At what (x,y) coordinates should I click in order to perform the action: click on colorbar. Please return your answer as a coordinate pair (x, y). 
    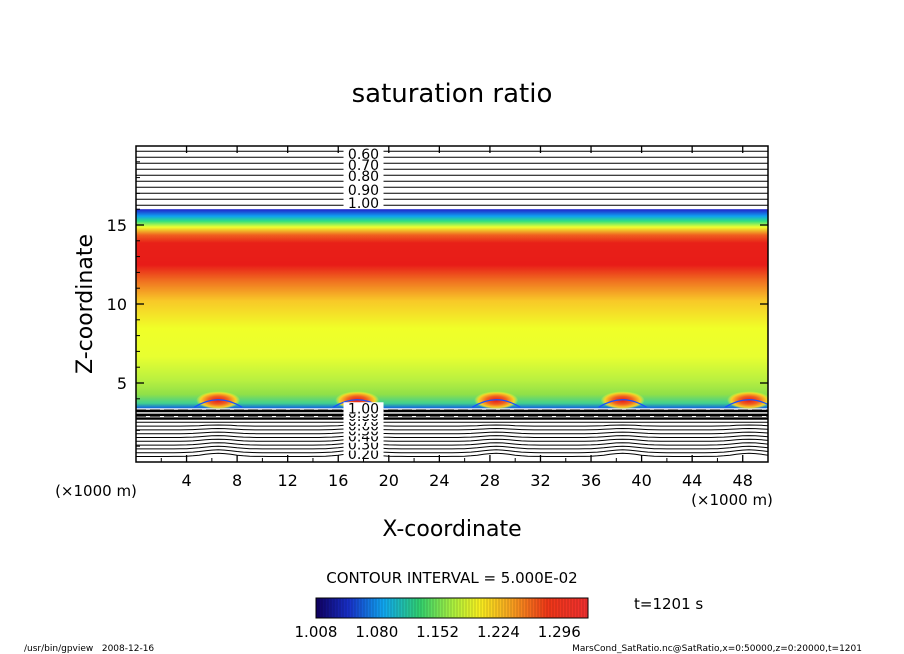
    Looking at the image, I should click on (452, 608).